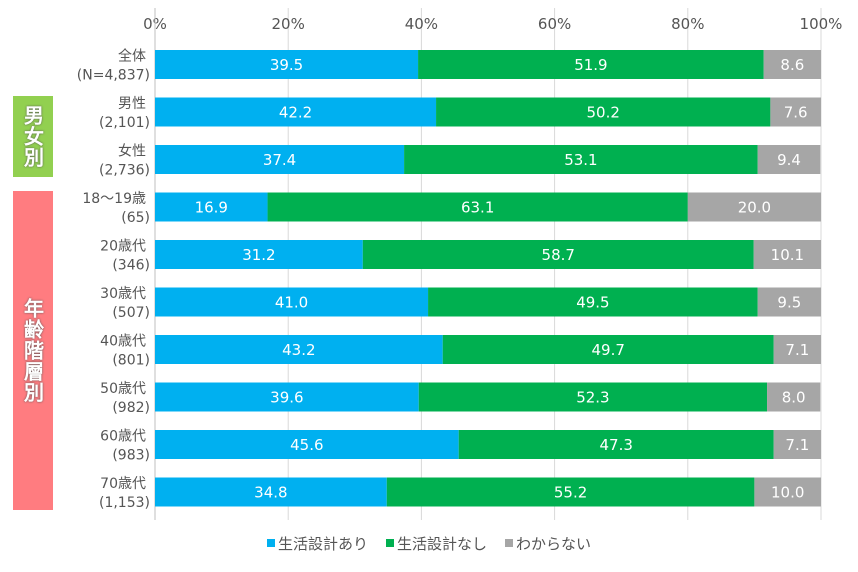 This screenshot has height=572, width=858. What do you see at coordinates (113, 76) in the screenshot?
I see `category-sublabel: (N=4,837)` at bounding box center [113, 76].